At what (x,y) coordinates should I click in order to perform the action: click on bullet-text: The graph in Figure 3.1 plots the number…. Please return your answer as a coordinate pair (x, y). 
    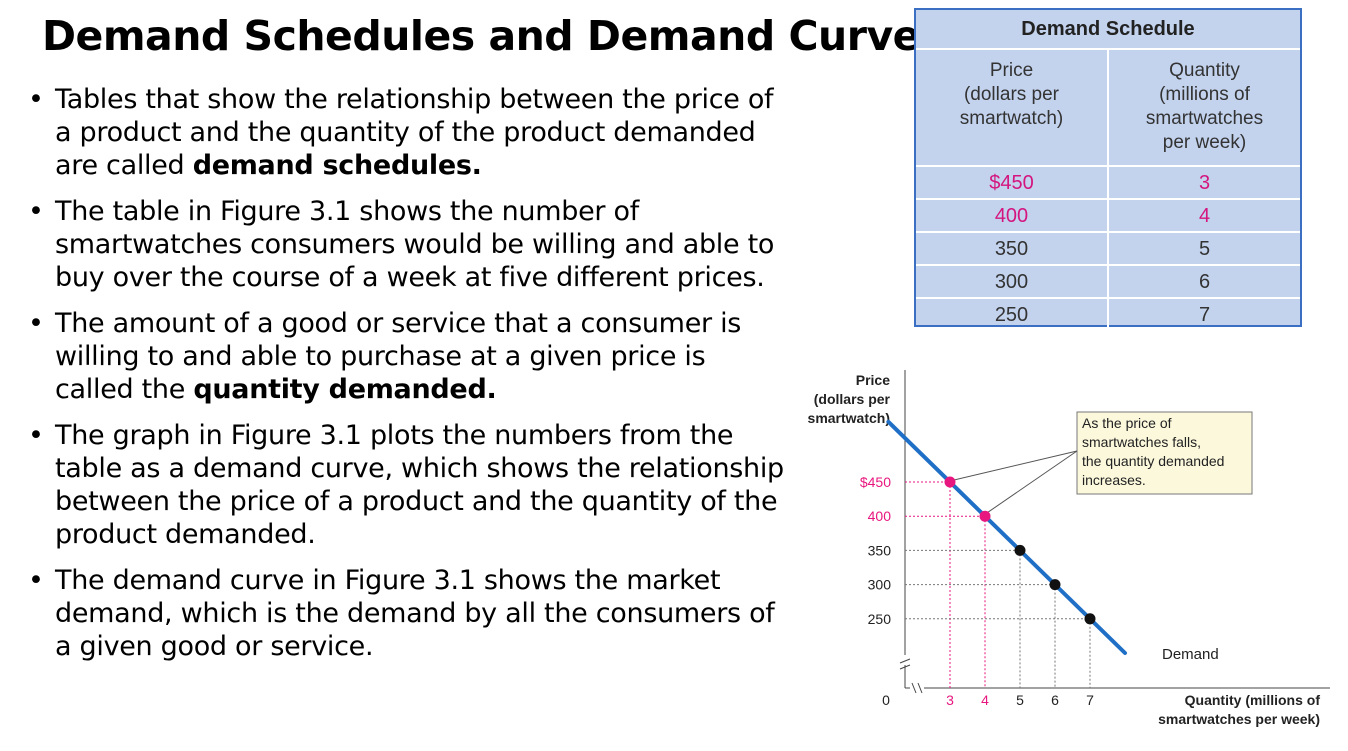
    Looking at the image, I should click on (419, 485).